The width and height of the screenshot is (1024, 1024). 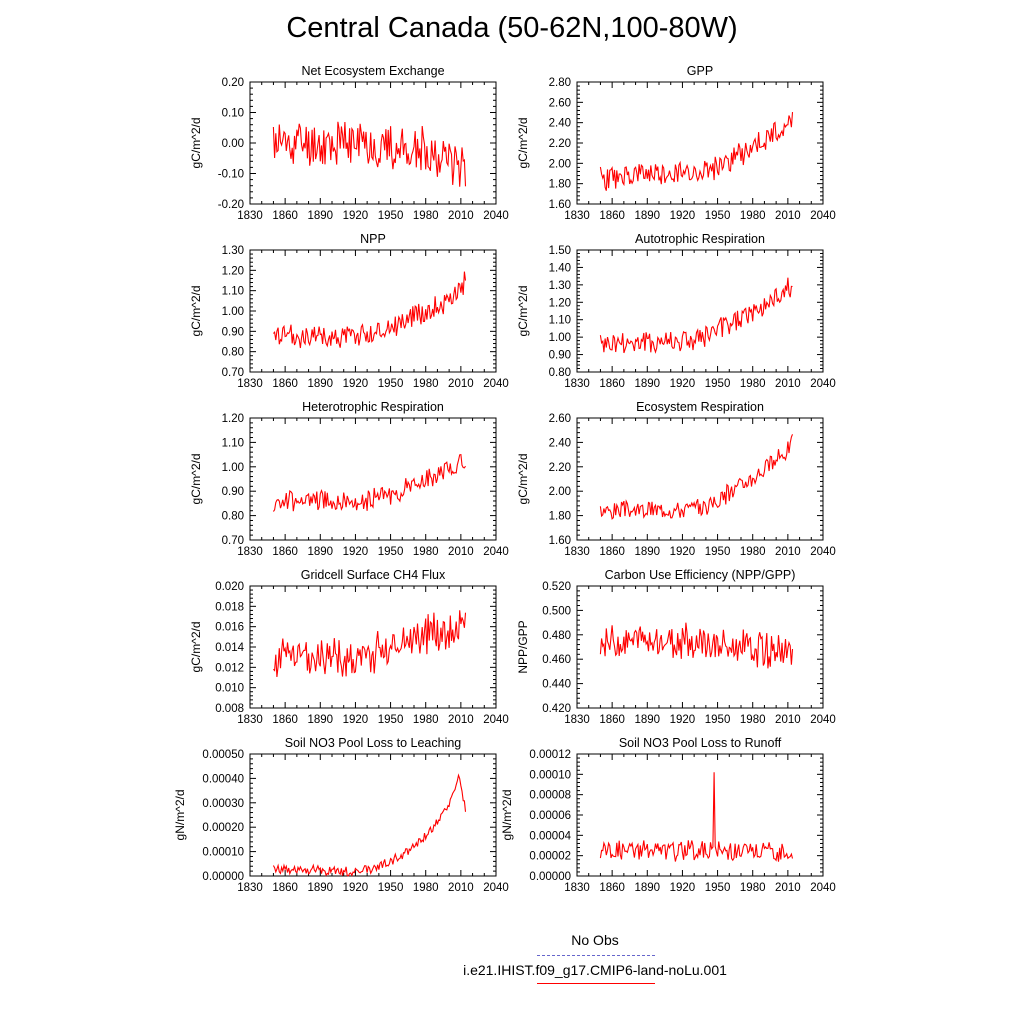 I want to click on y-tick-label: 0.00002, so click(x=550, y=857).